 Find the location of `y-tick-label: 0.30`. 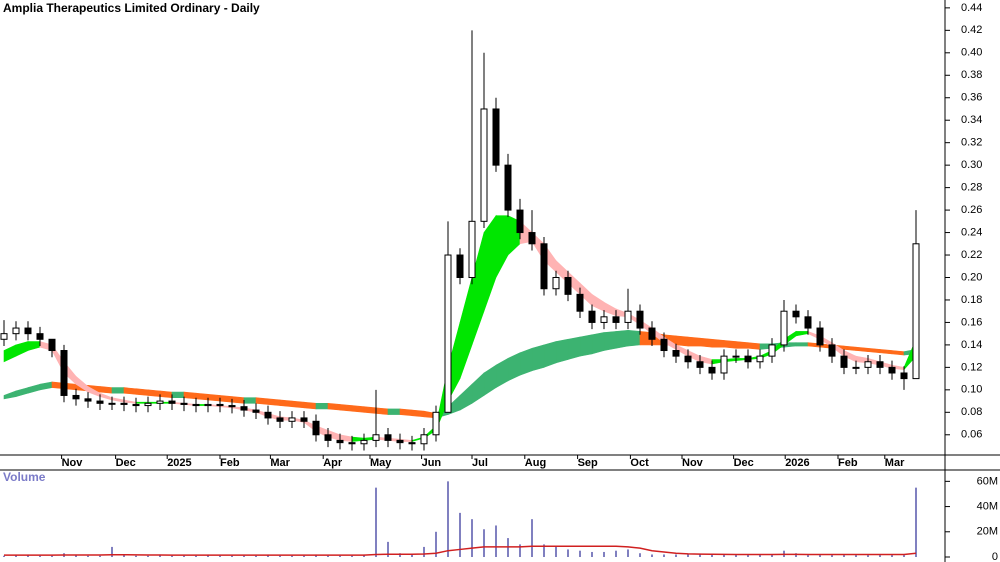

y-tick-label: 0.30 is located at coordinates (971, 165).